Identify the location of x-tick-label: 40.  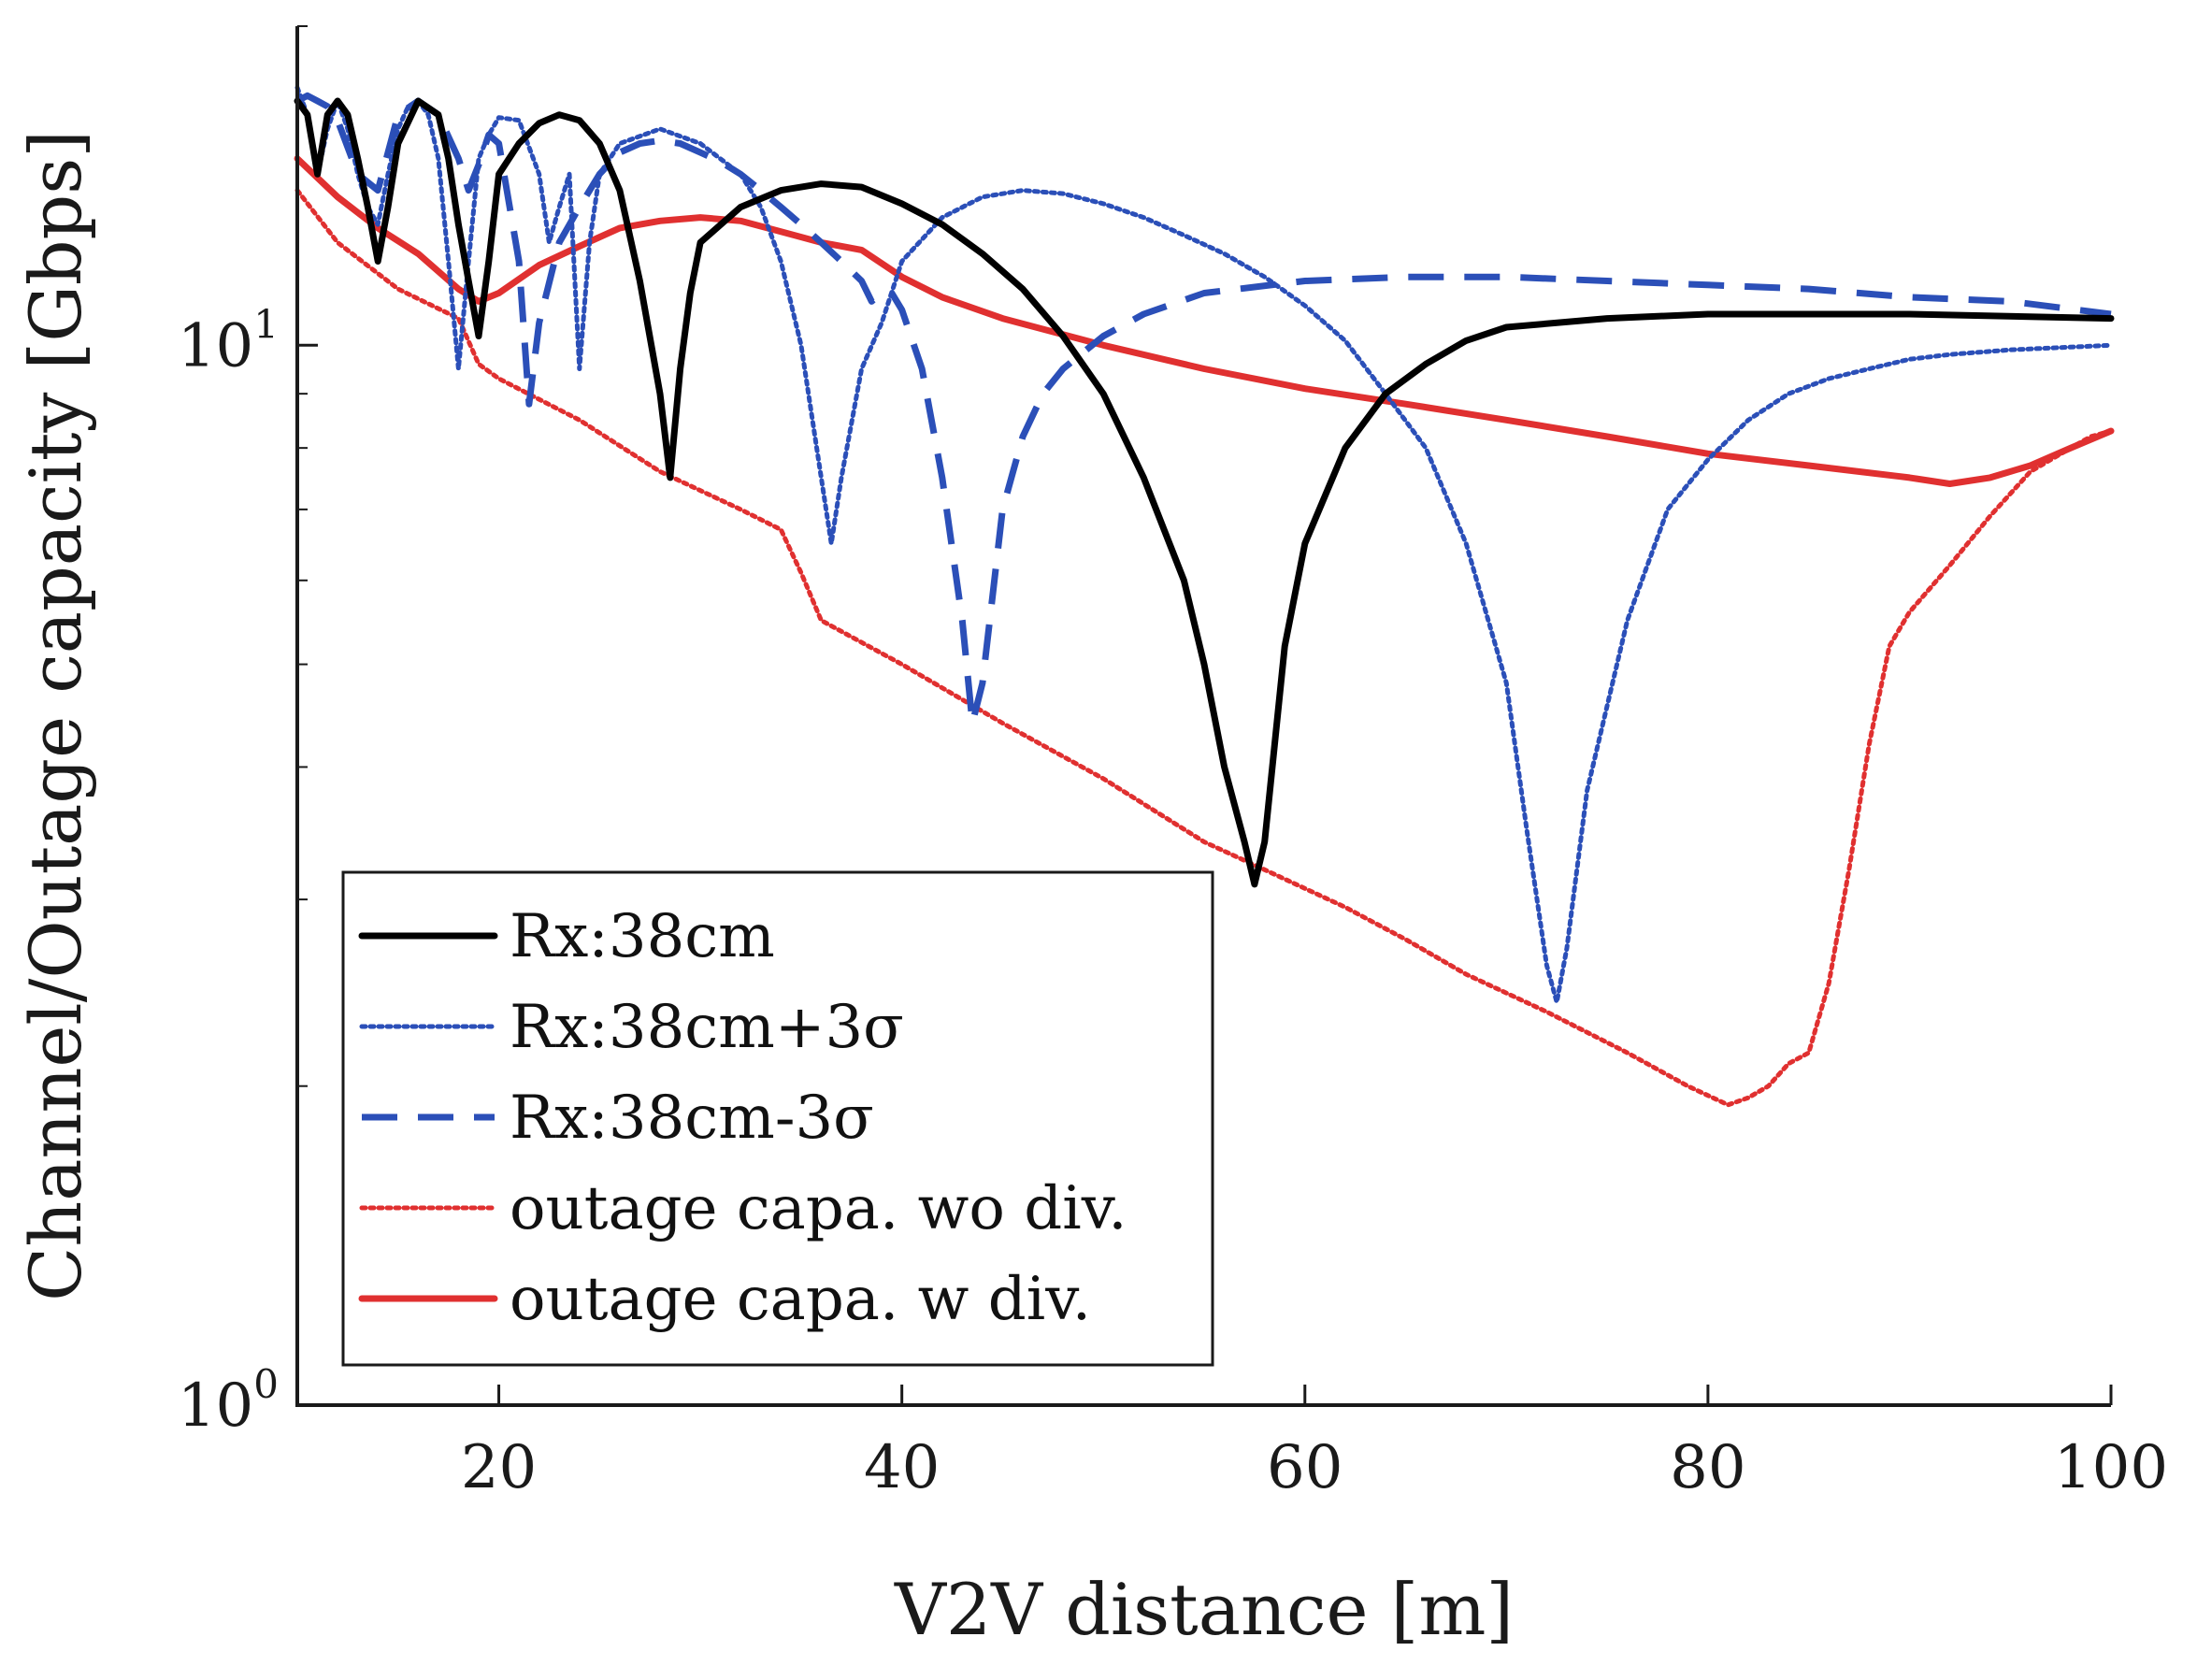
(902, 1467).